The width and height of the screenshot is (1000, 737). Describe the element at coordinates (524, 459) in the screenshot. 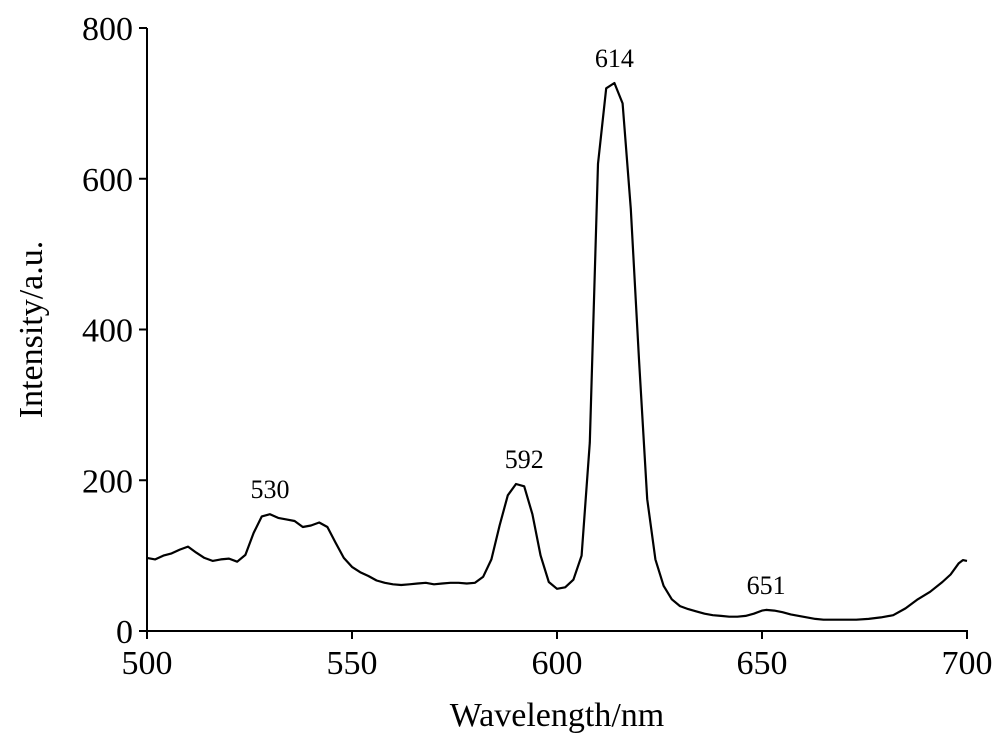

I see `peak-label-592: 592` at that location.